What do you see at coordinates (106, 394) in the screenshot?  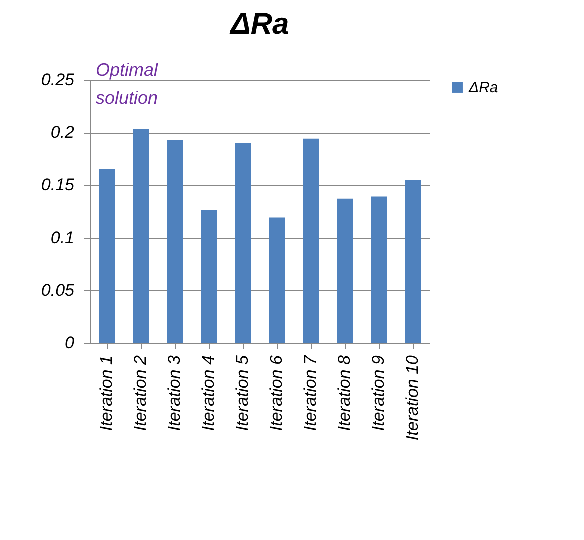 I see `x-tick-label: Iteration 1` at bounding box center [106, 394].